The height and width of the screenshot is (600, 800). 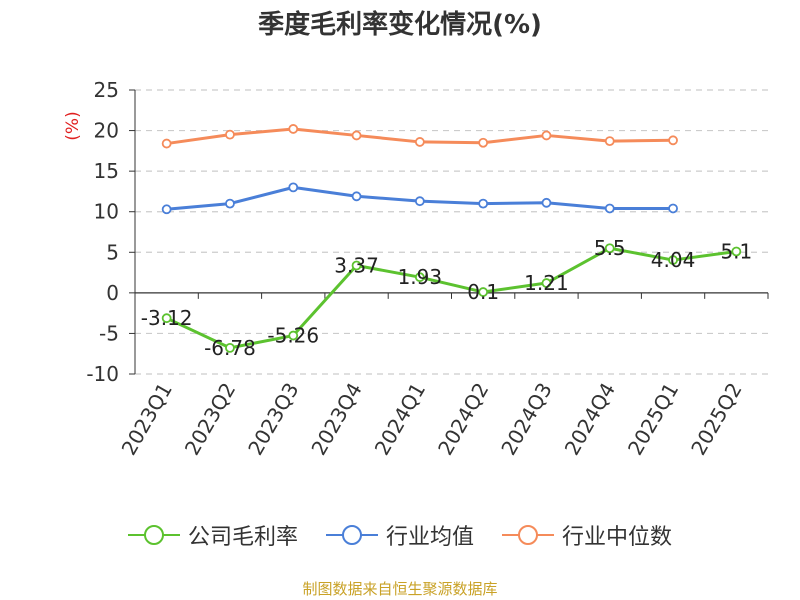 What do you see at coordinates (400, 419) in the screenshot?
I see `x-tick-label: 2024Q1` at bounding box center [400, 419].